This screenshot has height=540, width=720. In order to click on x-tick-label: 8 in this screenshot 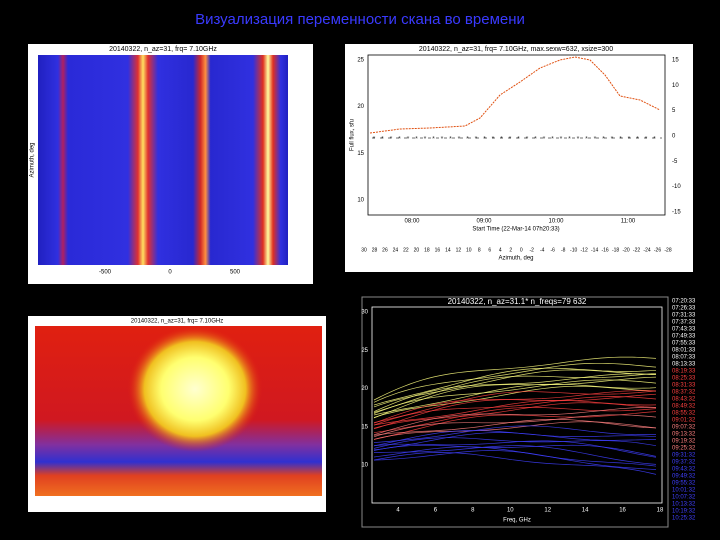, I will do `click(473, 511)`.